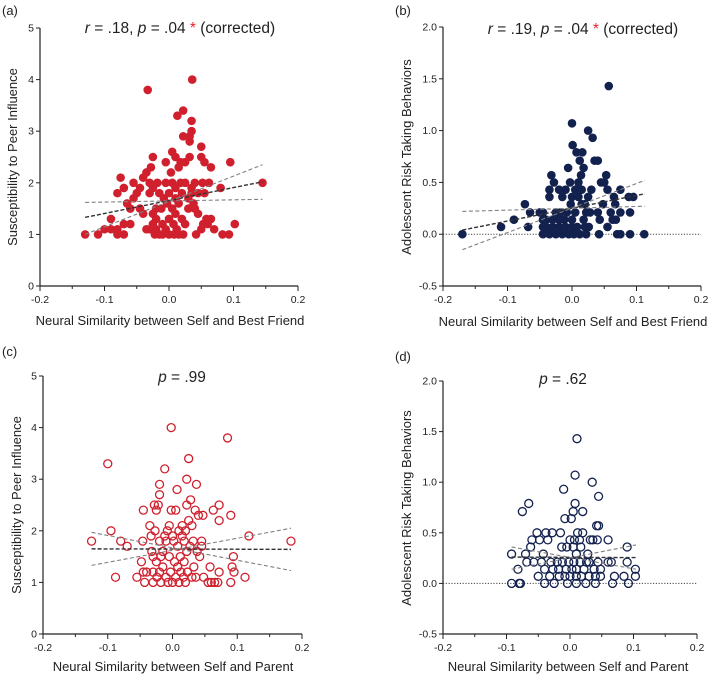 This screenshot has width=709, height=677. What do you see at coordinates (181, 377) in the screenshot?
I see `panel-title: p = .99` at bounding box center [181, 377].